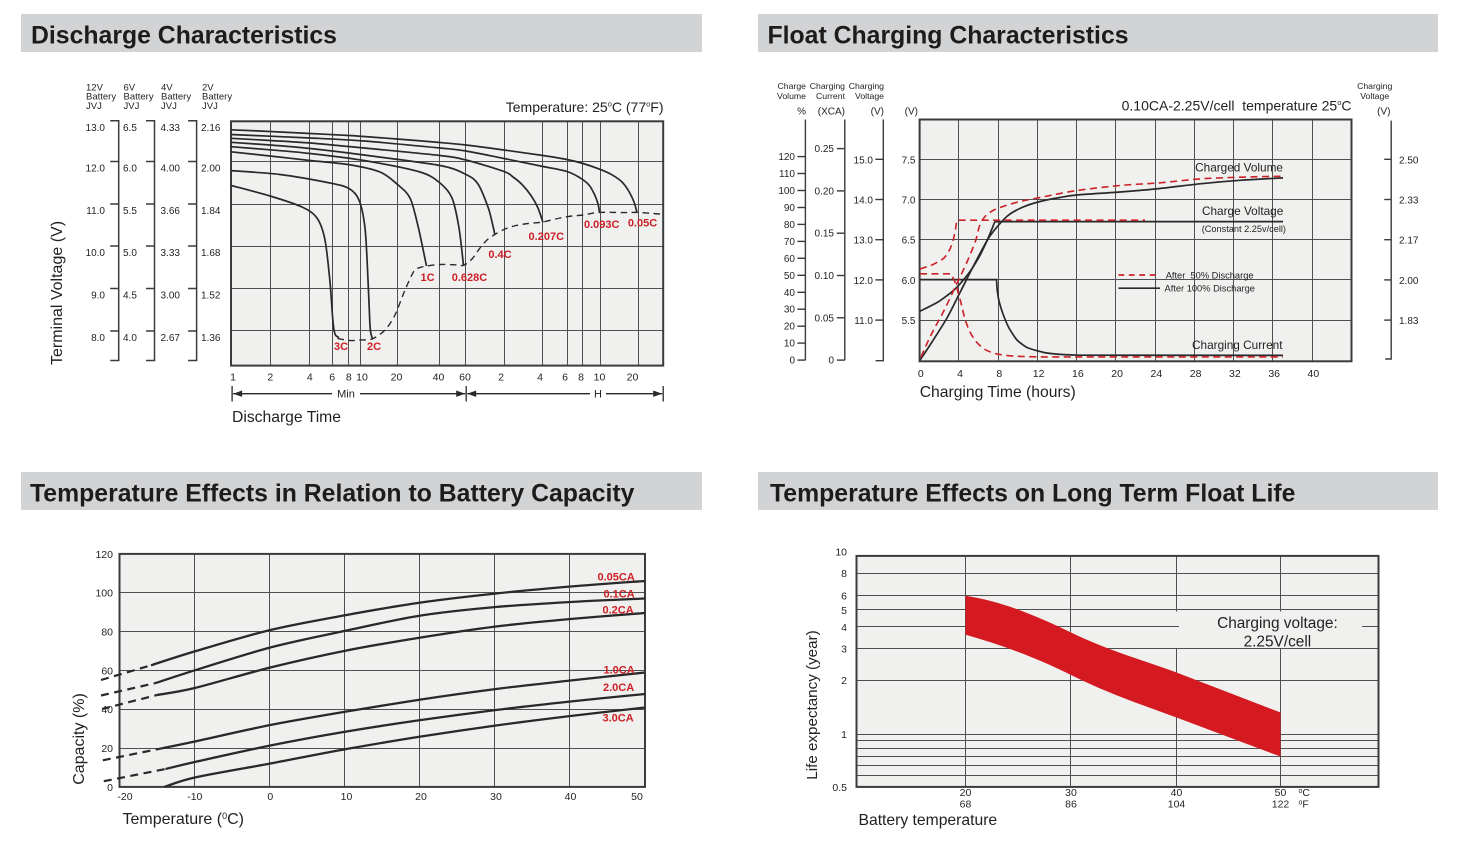 Image resolution: width=1462 pixels, height=844 pixels. I want to click on svg-text: Voltage, so click(869, 96).